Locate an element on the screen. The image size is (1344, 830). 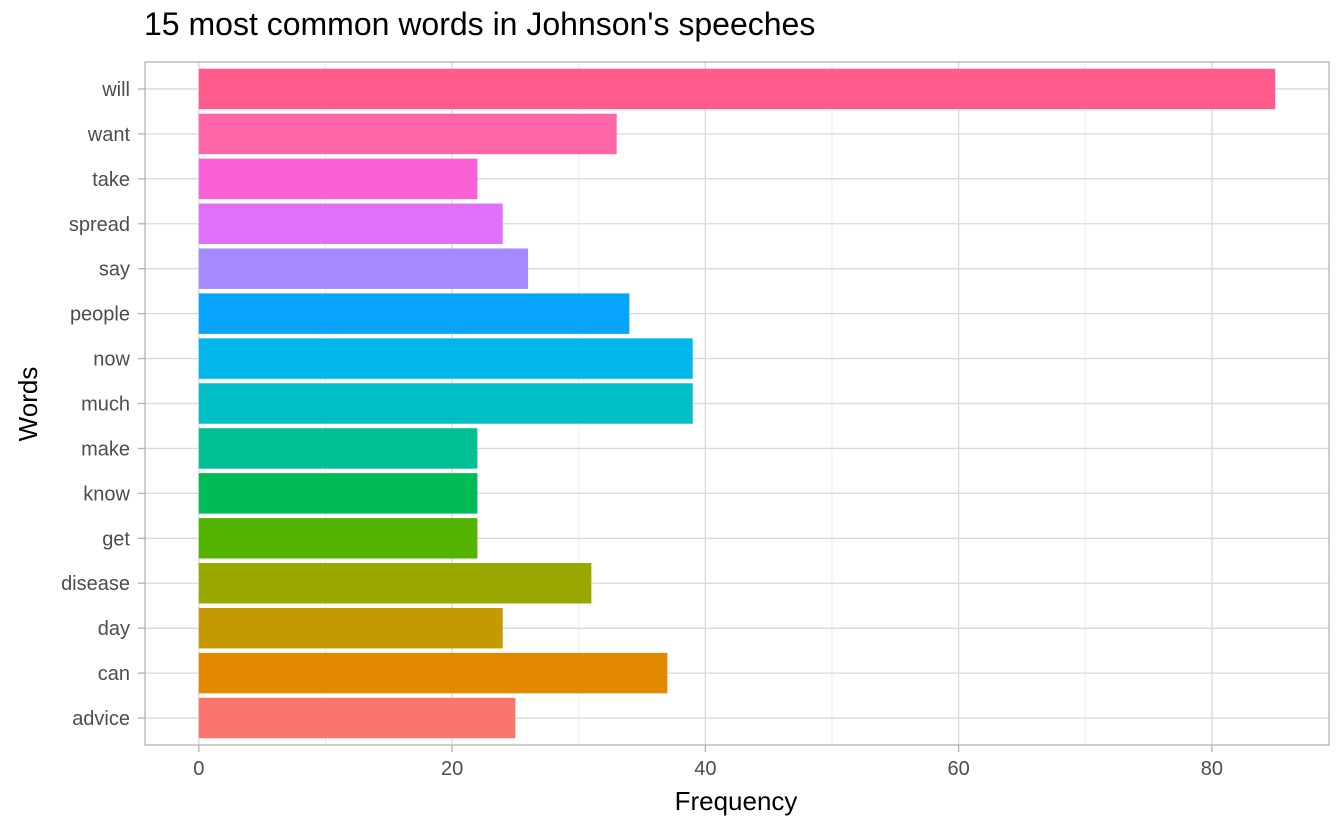
y-axis-title: Words is located at coordinates (28, 404).